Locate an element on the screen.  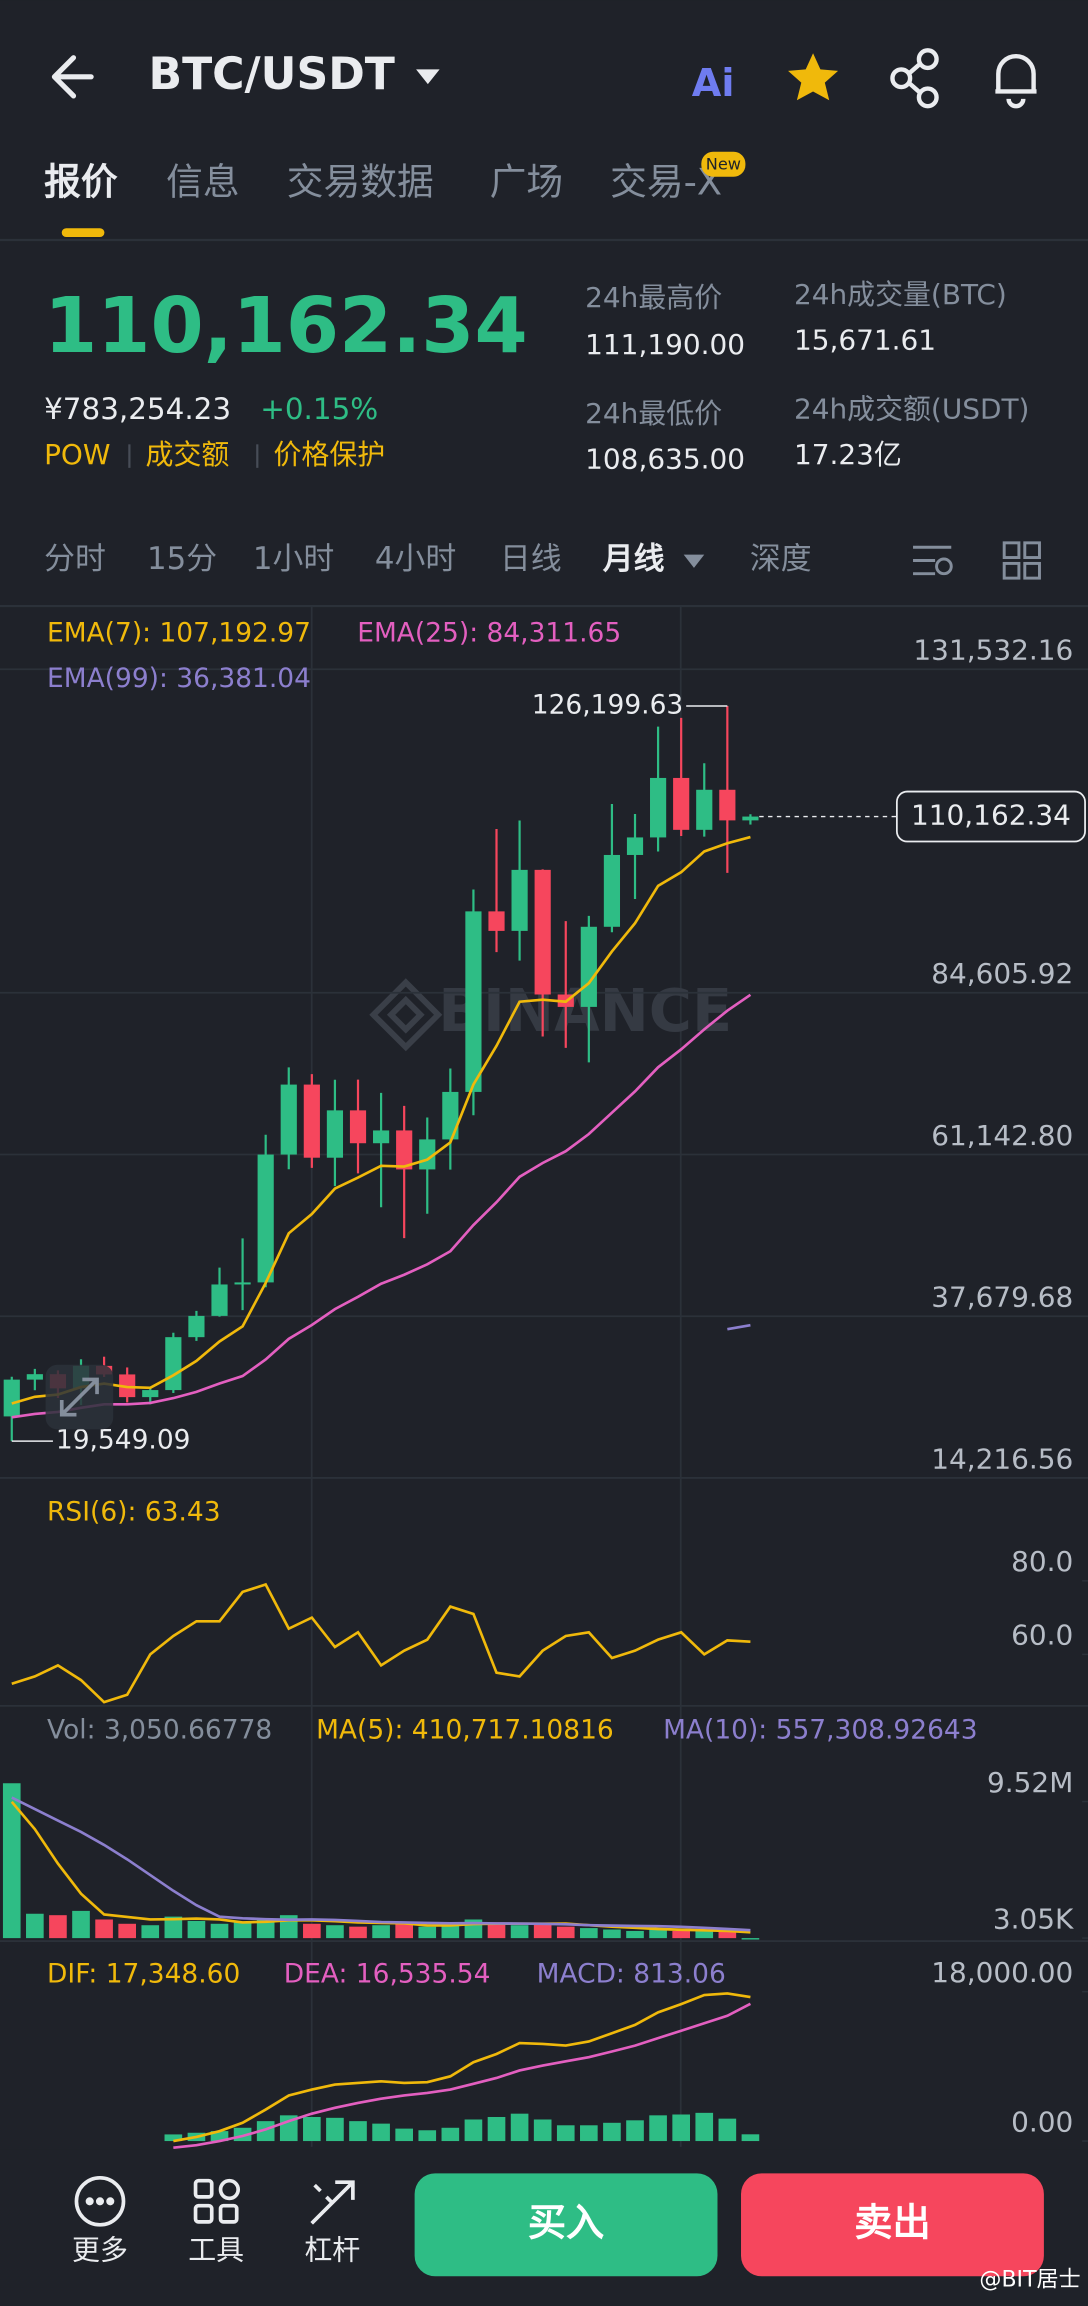
leverage-icon is located at coordinates (332, 2202).